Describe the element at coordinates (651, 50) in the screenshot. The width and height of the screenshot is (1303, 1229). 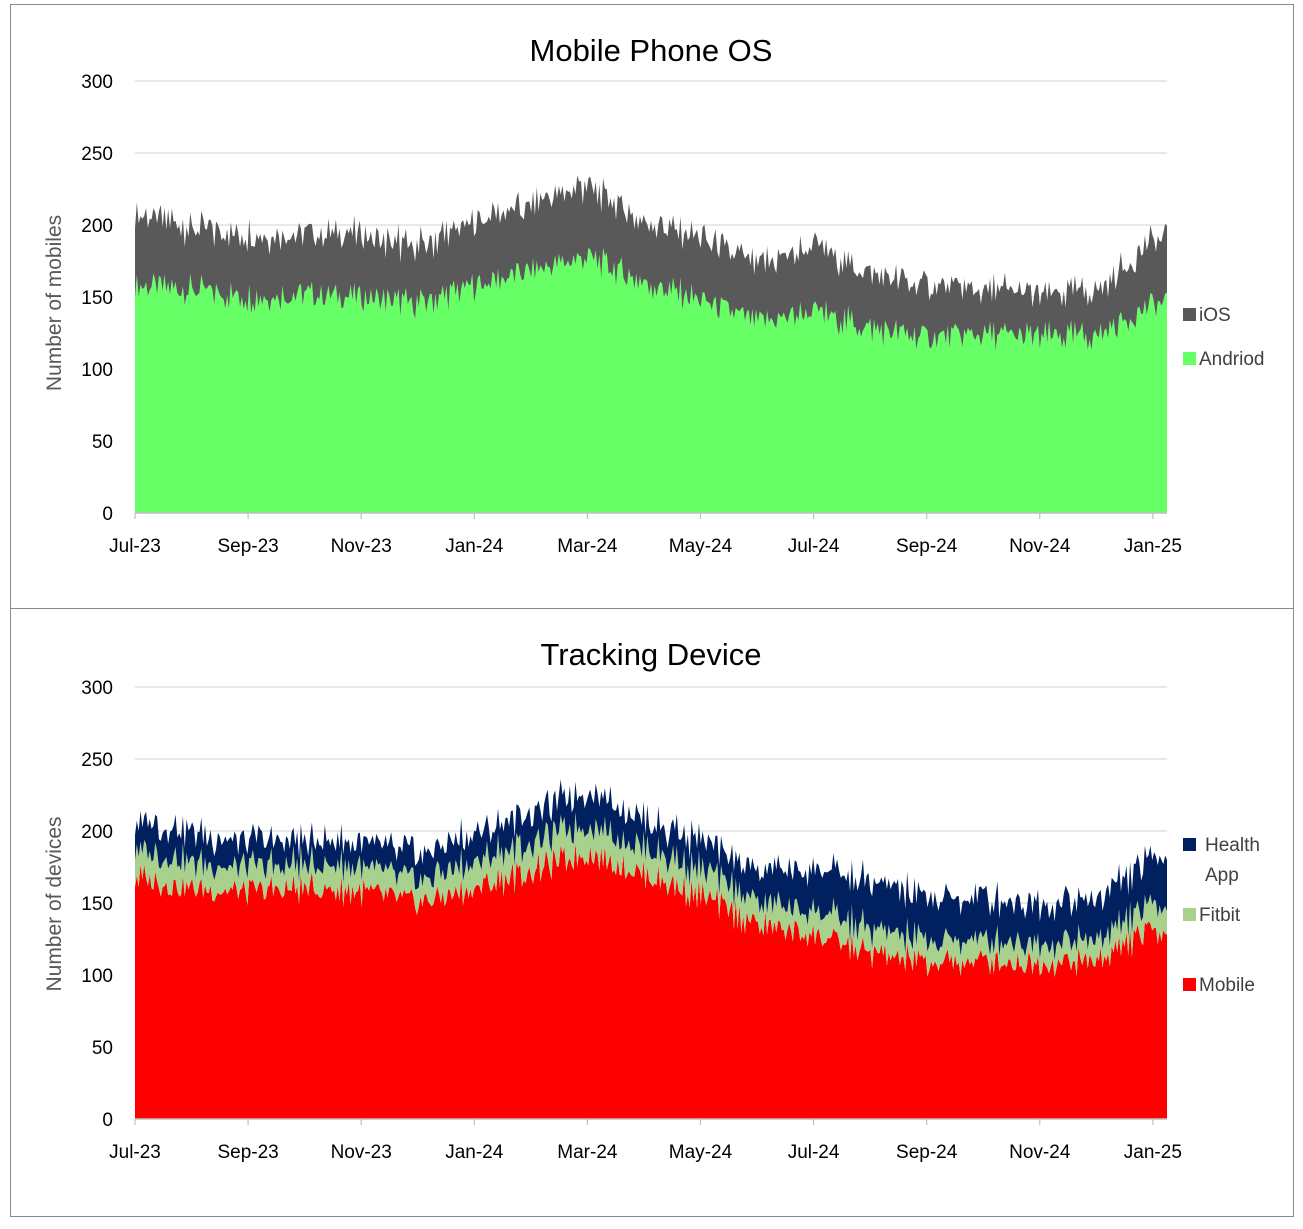
I see `chart-title: Mobile Phone OS` at that location.